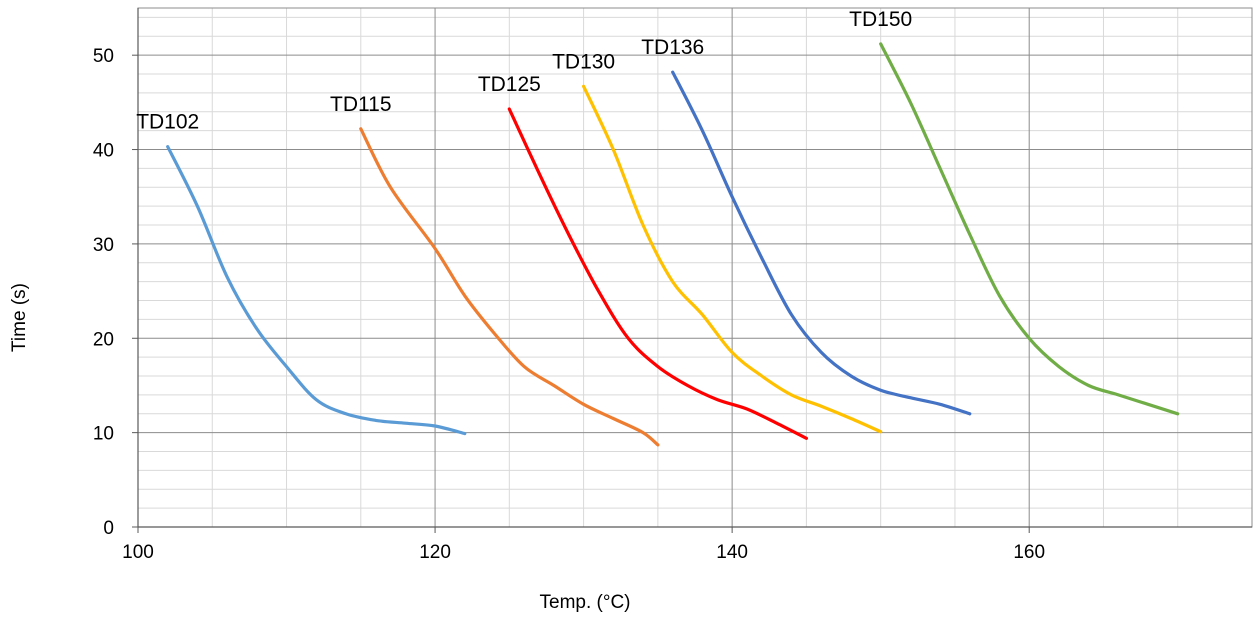  Describe the element at coordinates (585, 602) in the screenshot. I see `x-axis-title: Temp. (°C)` at that location.